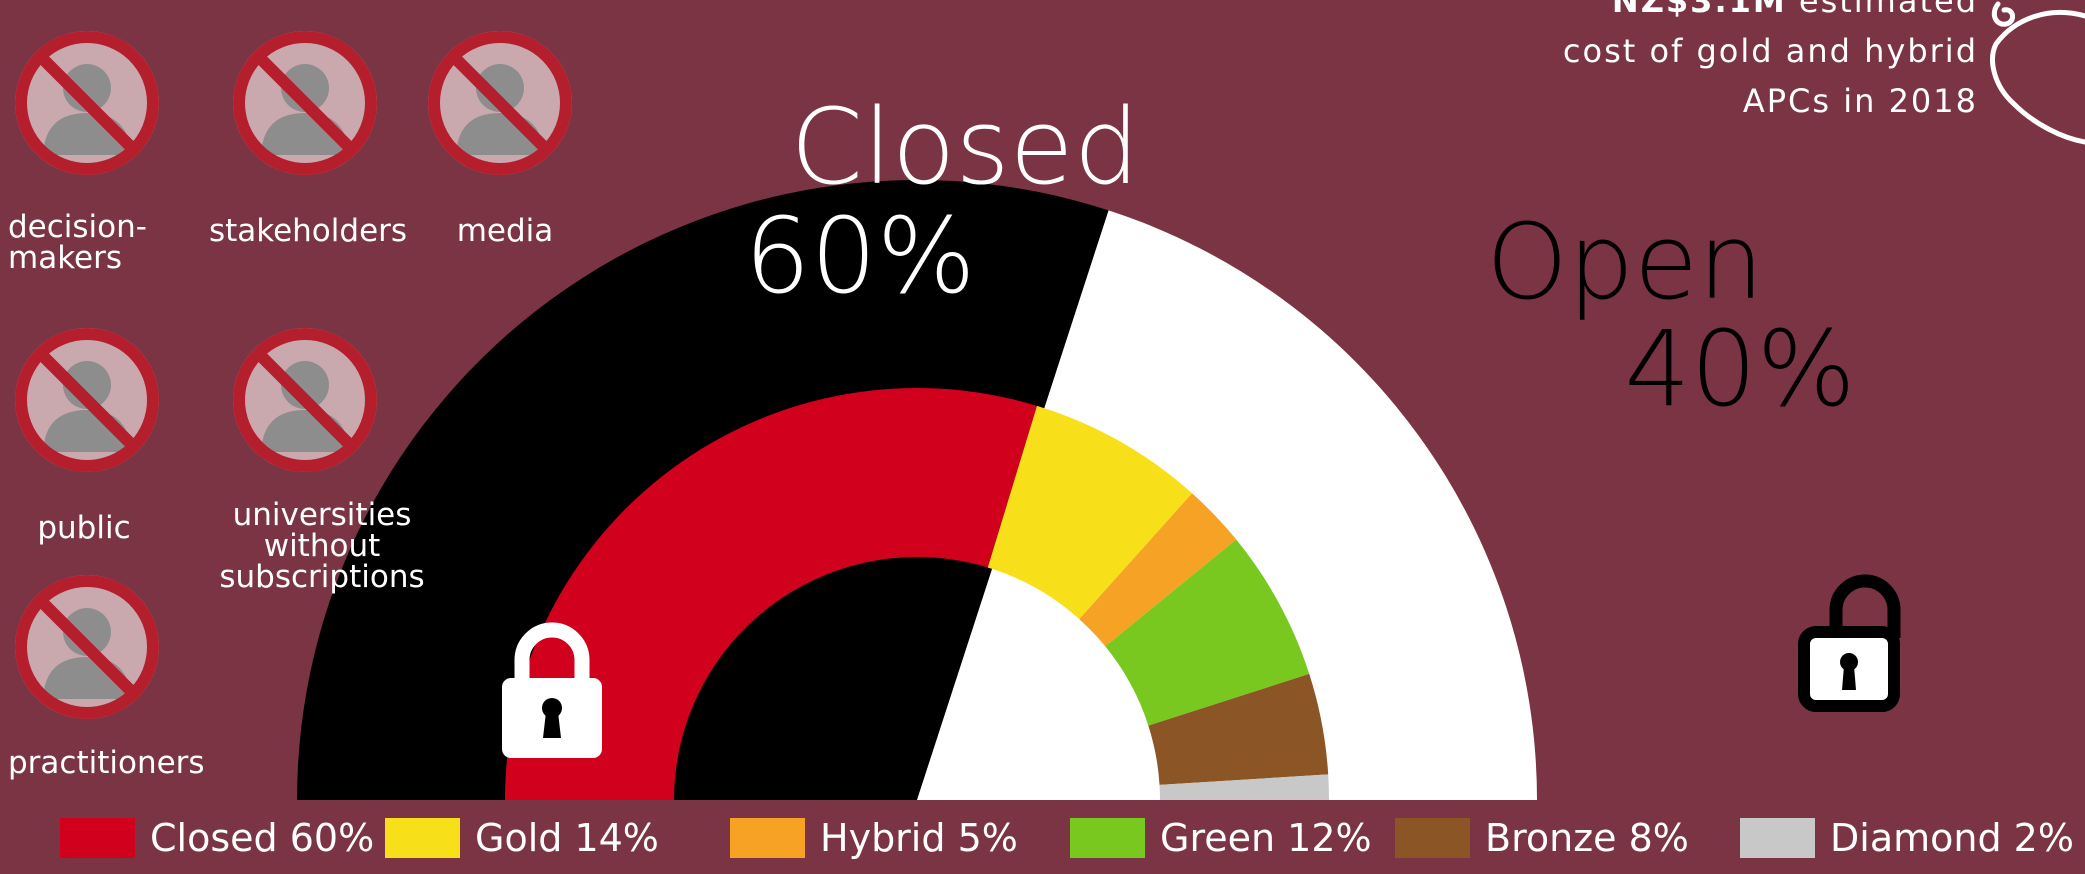 Image resolution: width=2085 pixels, height=874 pixels. What do you see at coordinates (321, 577) in the screenshot?
I see `audience-label-line: subscriptions` at bounding box center [321, 577].